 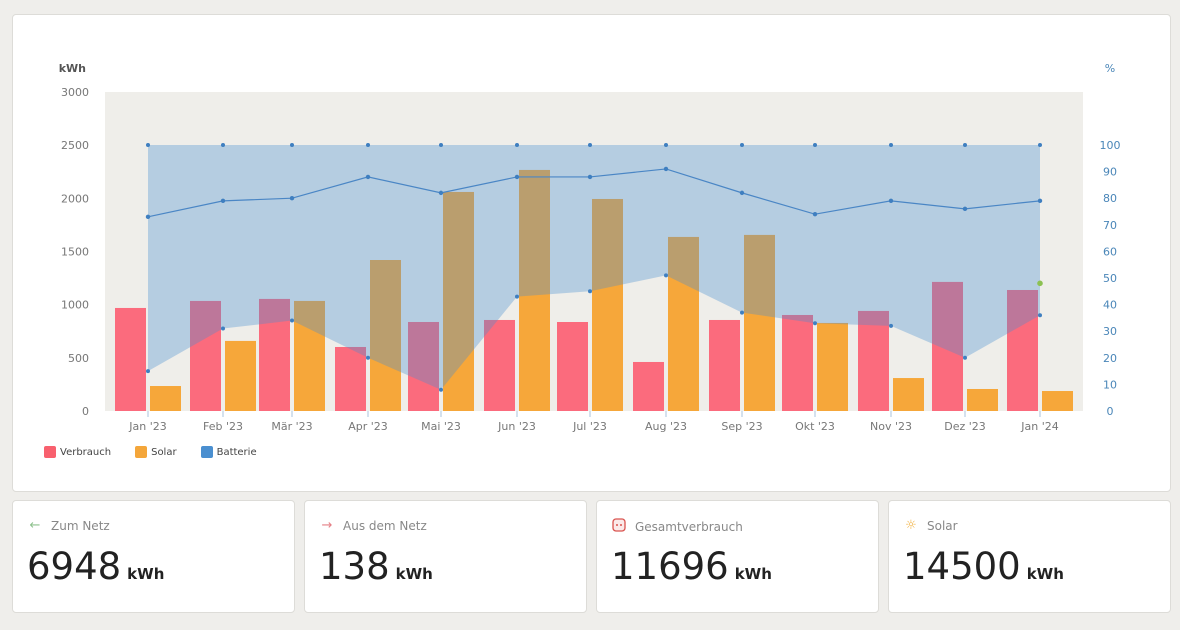 I want to click on right-axis-label: %, so click(x=1110, y=68).